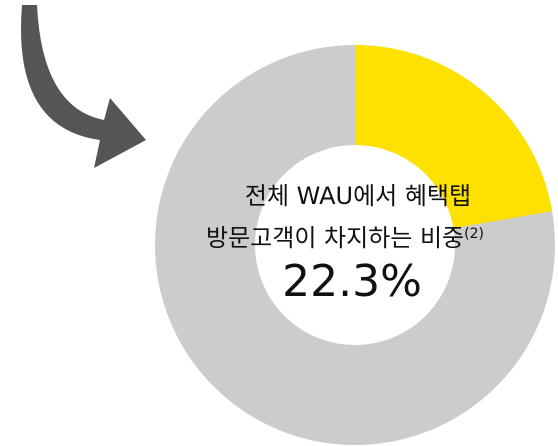 The height and width of the screenshot is (446, 558). I want to click on subtitle-text: 방문고객이 차지하는 비중, so click(335, 238).